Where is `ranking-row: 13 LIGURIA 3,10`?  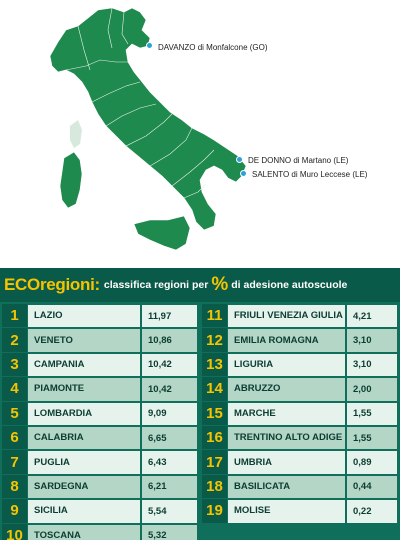 ranking-row: 13 LIGURIA 3,10 is located at coordinates (300, 365).